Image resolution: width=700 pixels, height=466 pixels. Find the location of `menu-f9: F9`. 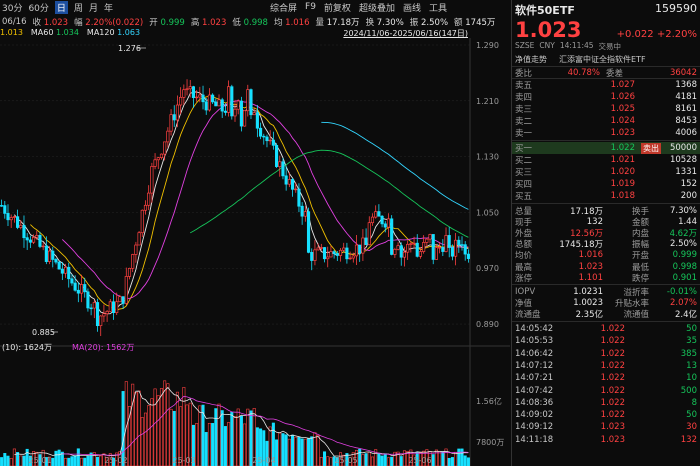

menu-f9: F9 is located at coordinates (310, 7).